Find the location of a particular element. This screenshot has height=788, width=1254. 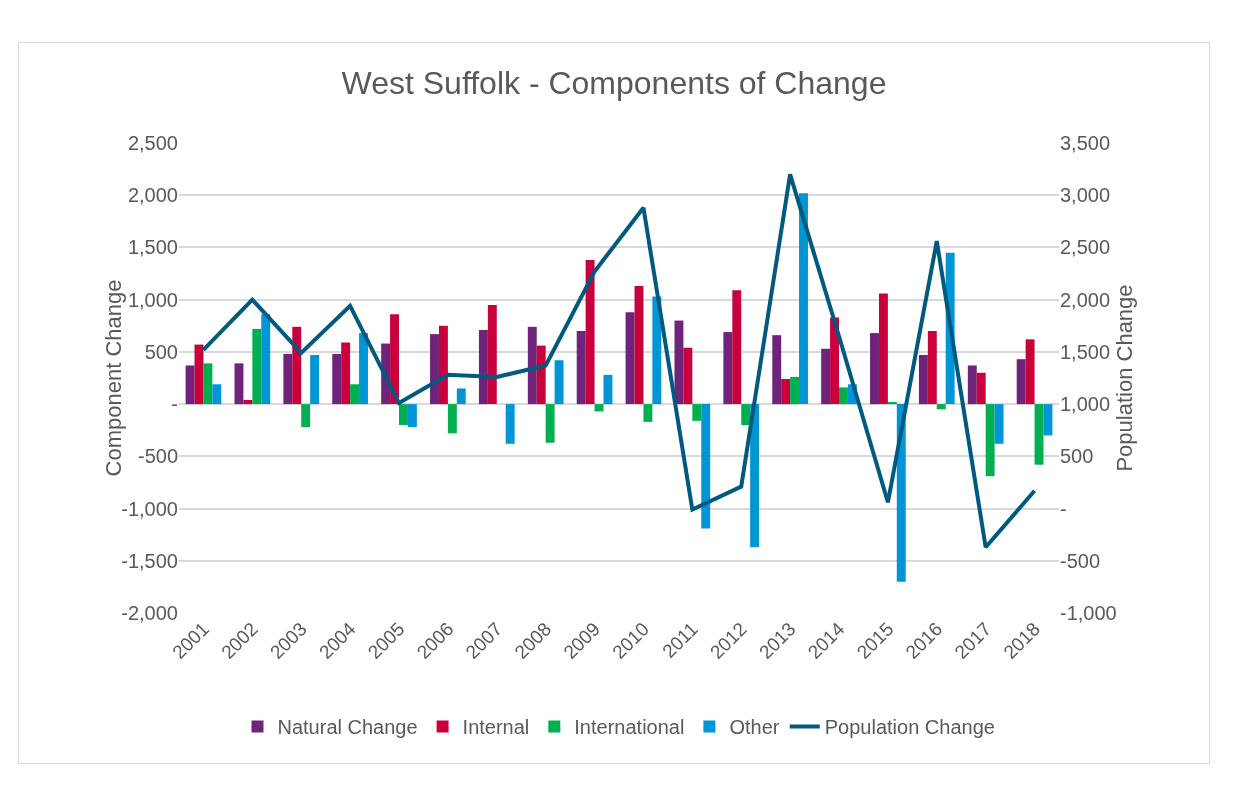

y-tick-label: 1,000 is located at coordinates (152, 299).